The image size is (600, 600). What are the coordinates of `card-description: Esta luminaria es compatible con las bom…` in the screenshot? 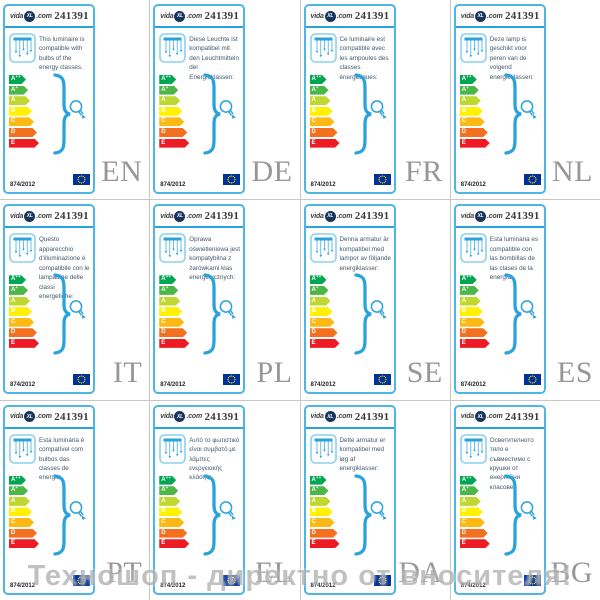 It's located at (514, 259).